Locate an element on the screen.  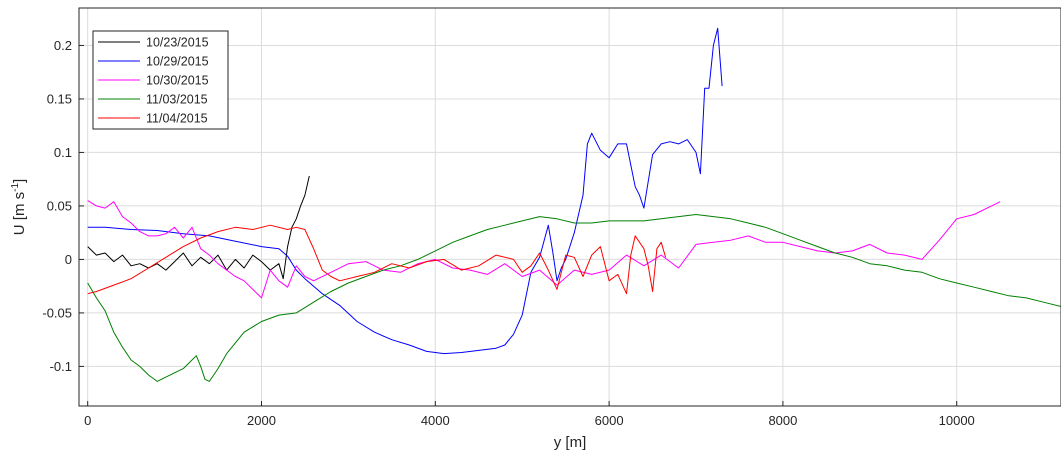
y-tick-label: 0.05 is located at coordinates (59, 205).